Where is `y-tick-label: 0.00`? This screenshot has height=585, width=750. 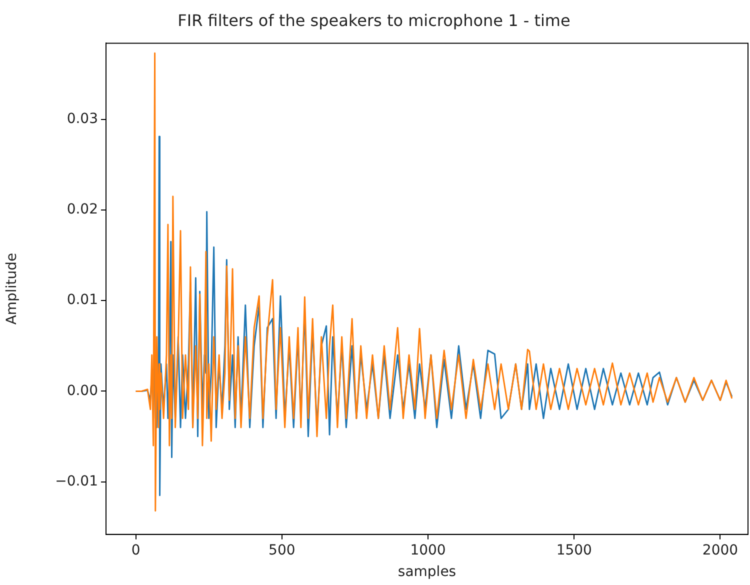 y-tick-label: 0.00 is located at coordinates (82, 390).